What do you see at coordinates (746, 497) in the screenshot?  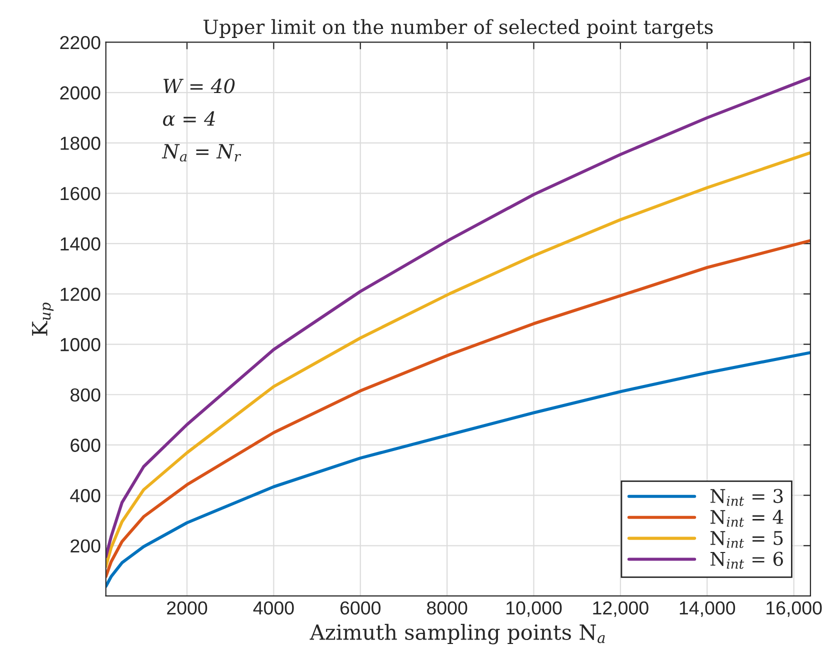 I see `legend-label: N$_{int}$ = 3` at bounding box center [746, 497].